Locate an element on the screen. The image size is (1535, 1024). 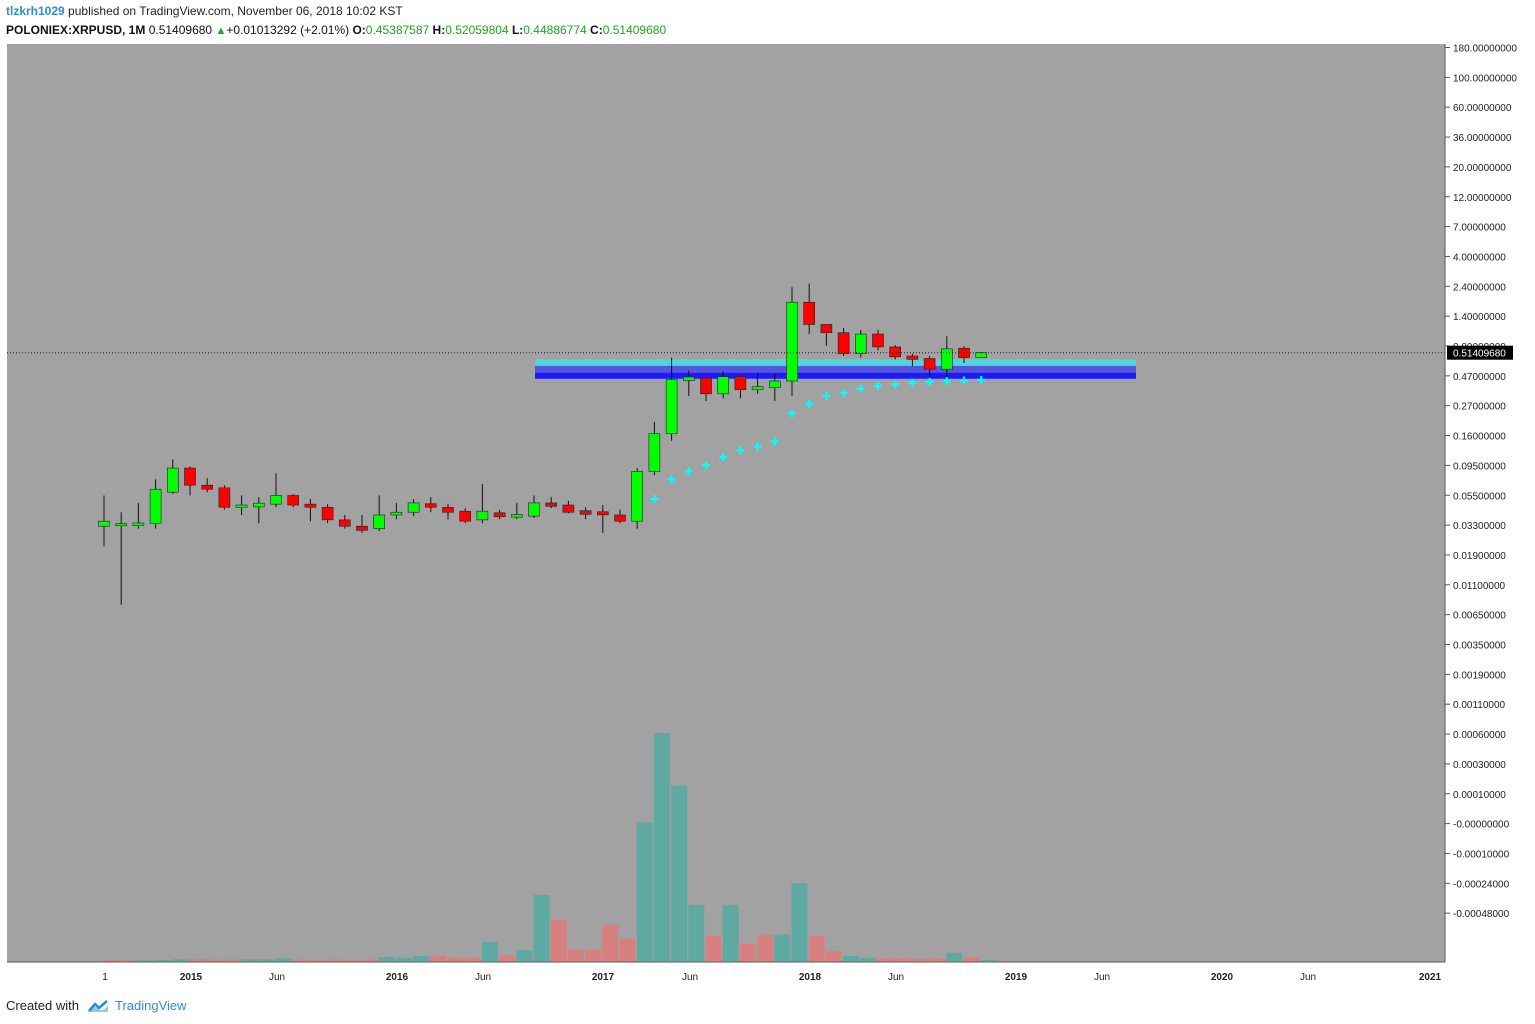
x-tick-label: 2015 is located at coordinates (191, 977).